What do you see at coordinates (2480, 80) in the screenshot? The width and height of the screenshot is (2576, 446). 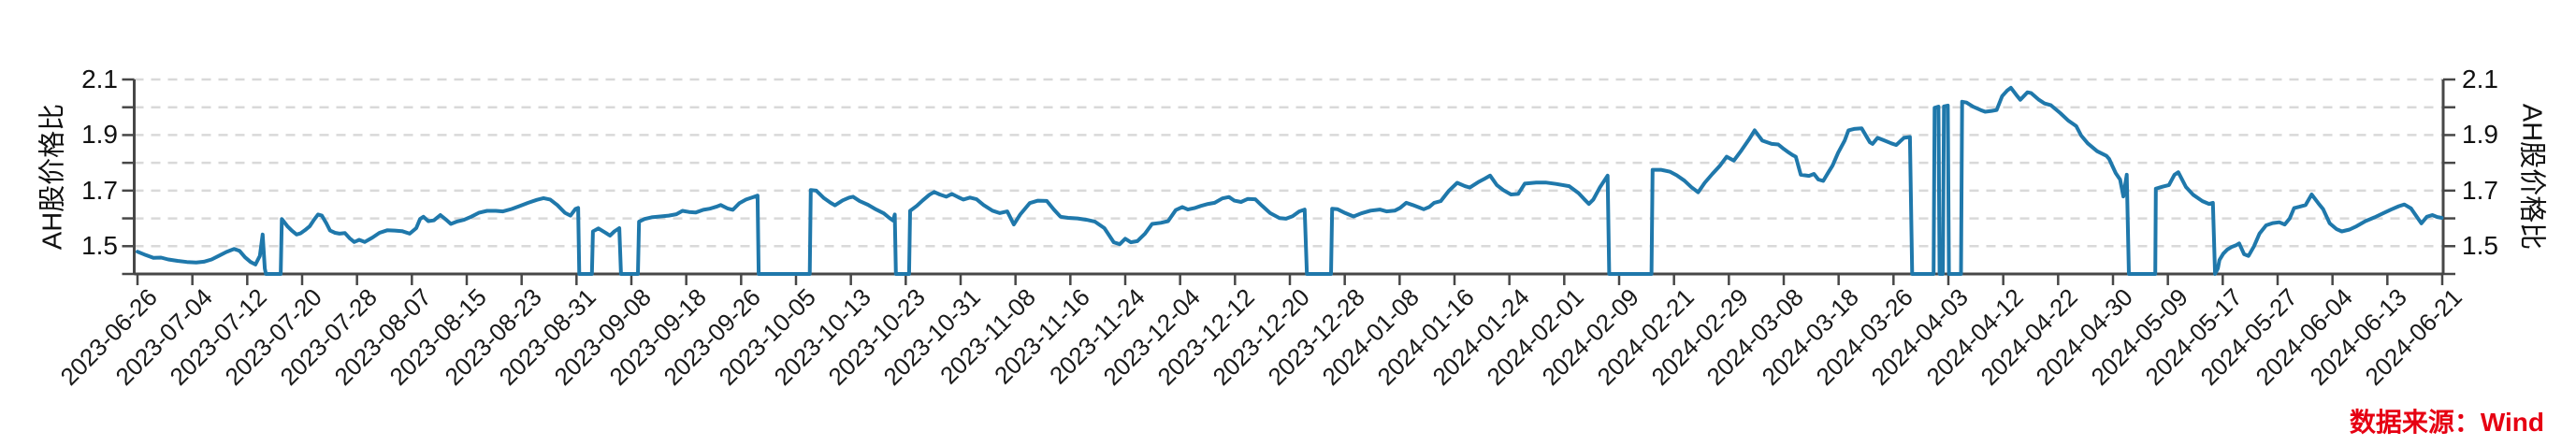 I see `y-tick-label-right: 2.1` at bounding box center [2480, 80].